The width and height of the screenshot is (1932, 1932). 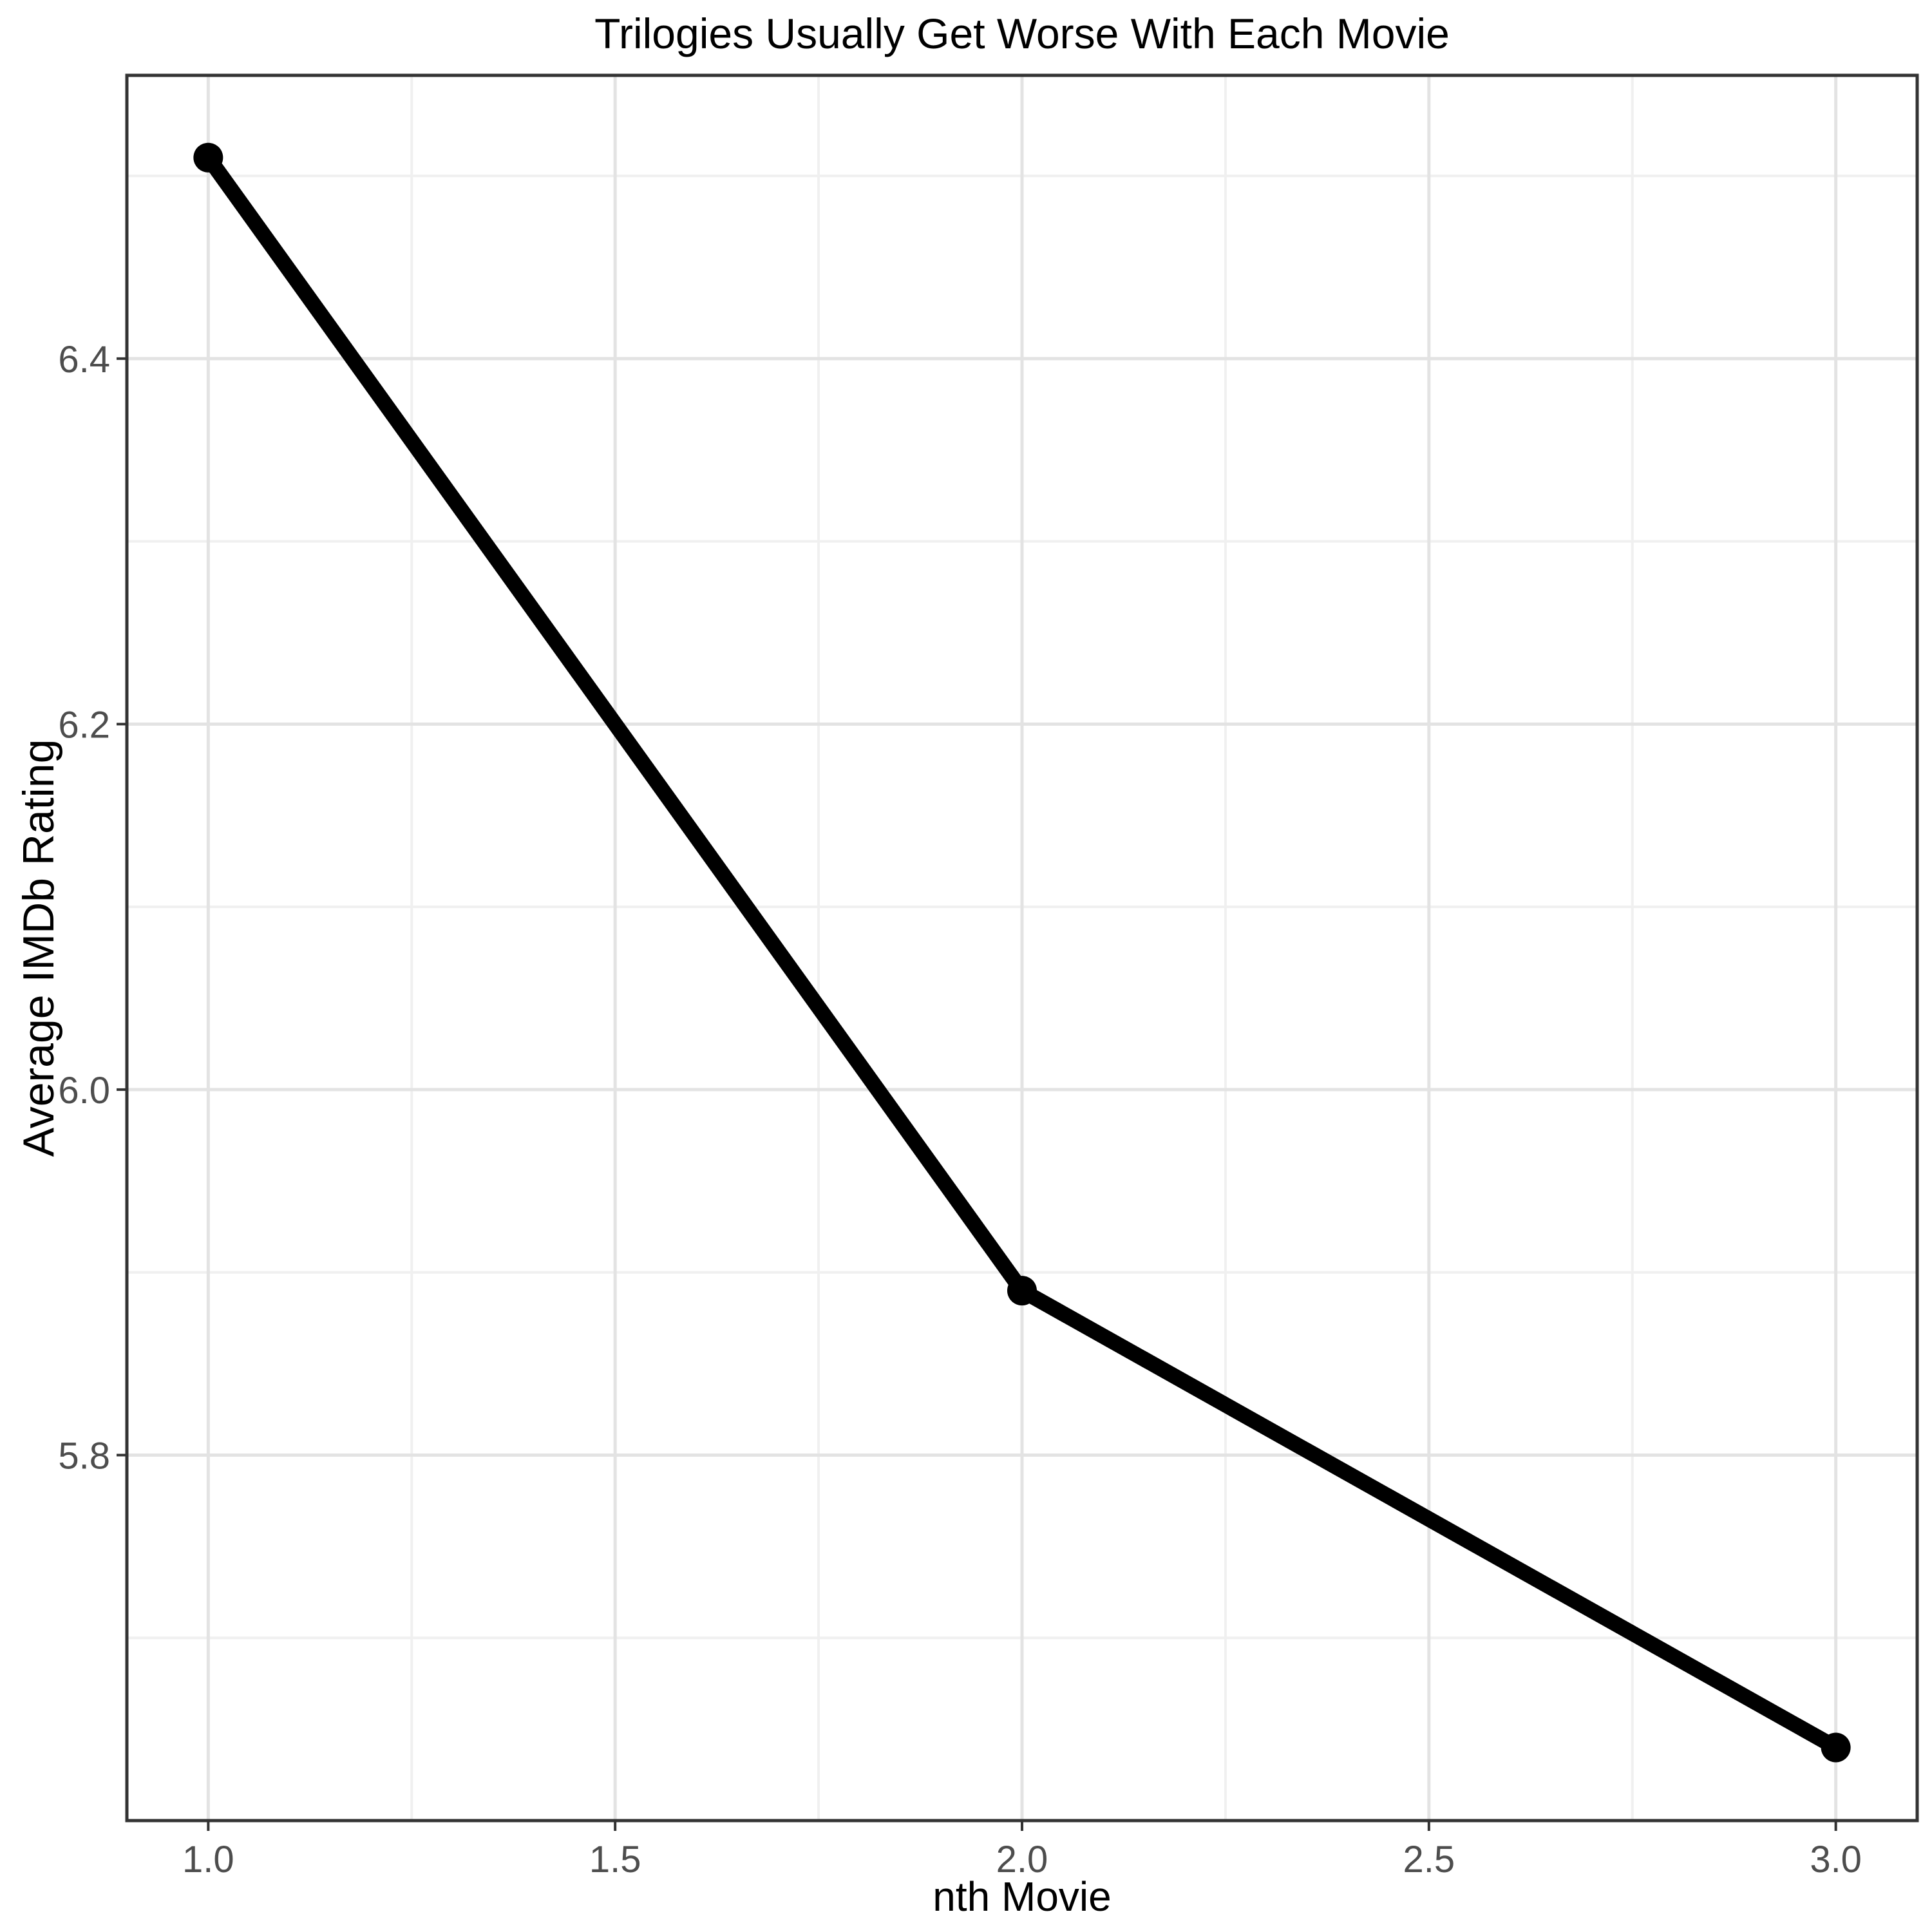 What do you see at coordinates (84, 1091) in the screenshot?
I see `y-tick-label: 6.0` at bounding box center [84, 1091].